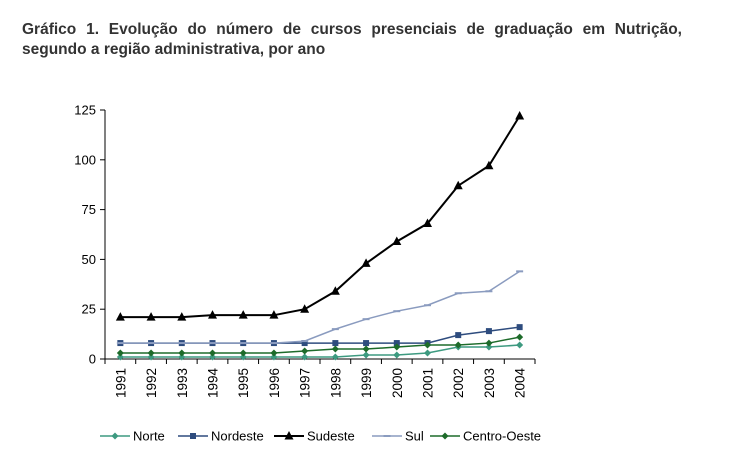  I want to click on x-tick-label: 1997, so click(305, 383).